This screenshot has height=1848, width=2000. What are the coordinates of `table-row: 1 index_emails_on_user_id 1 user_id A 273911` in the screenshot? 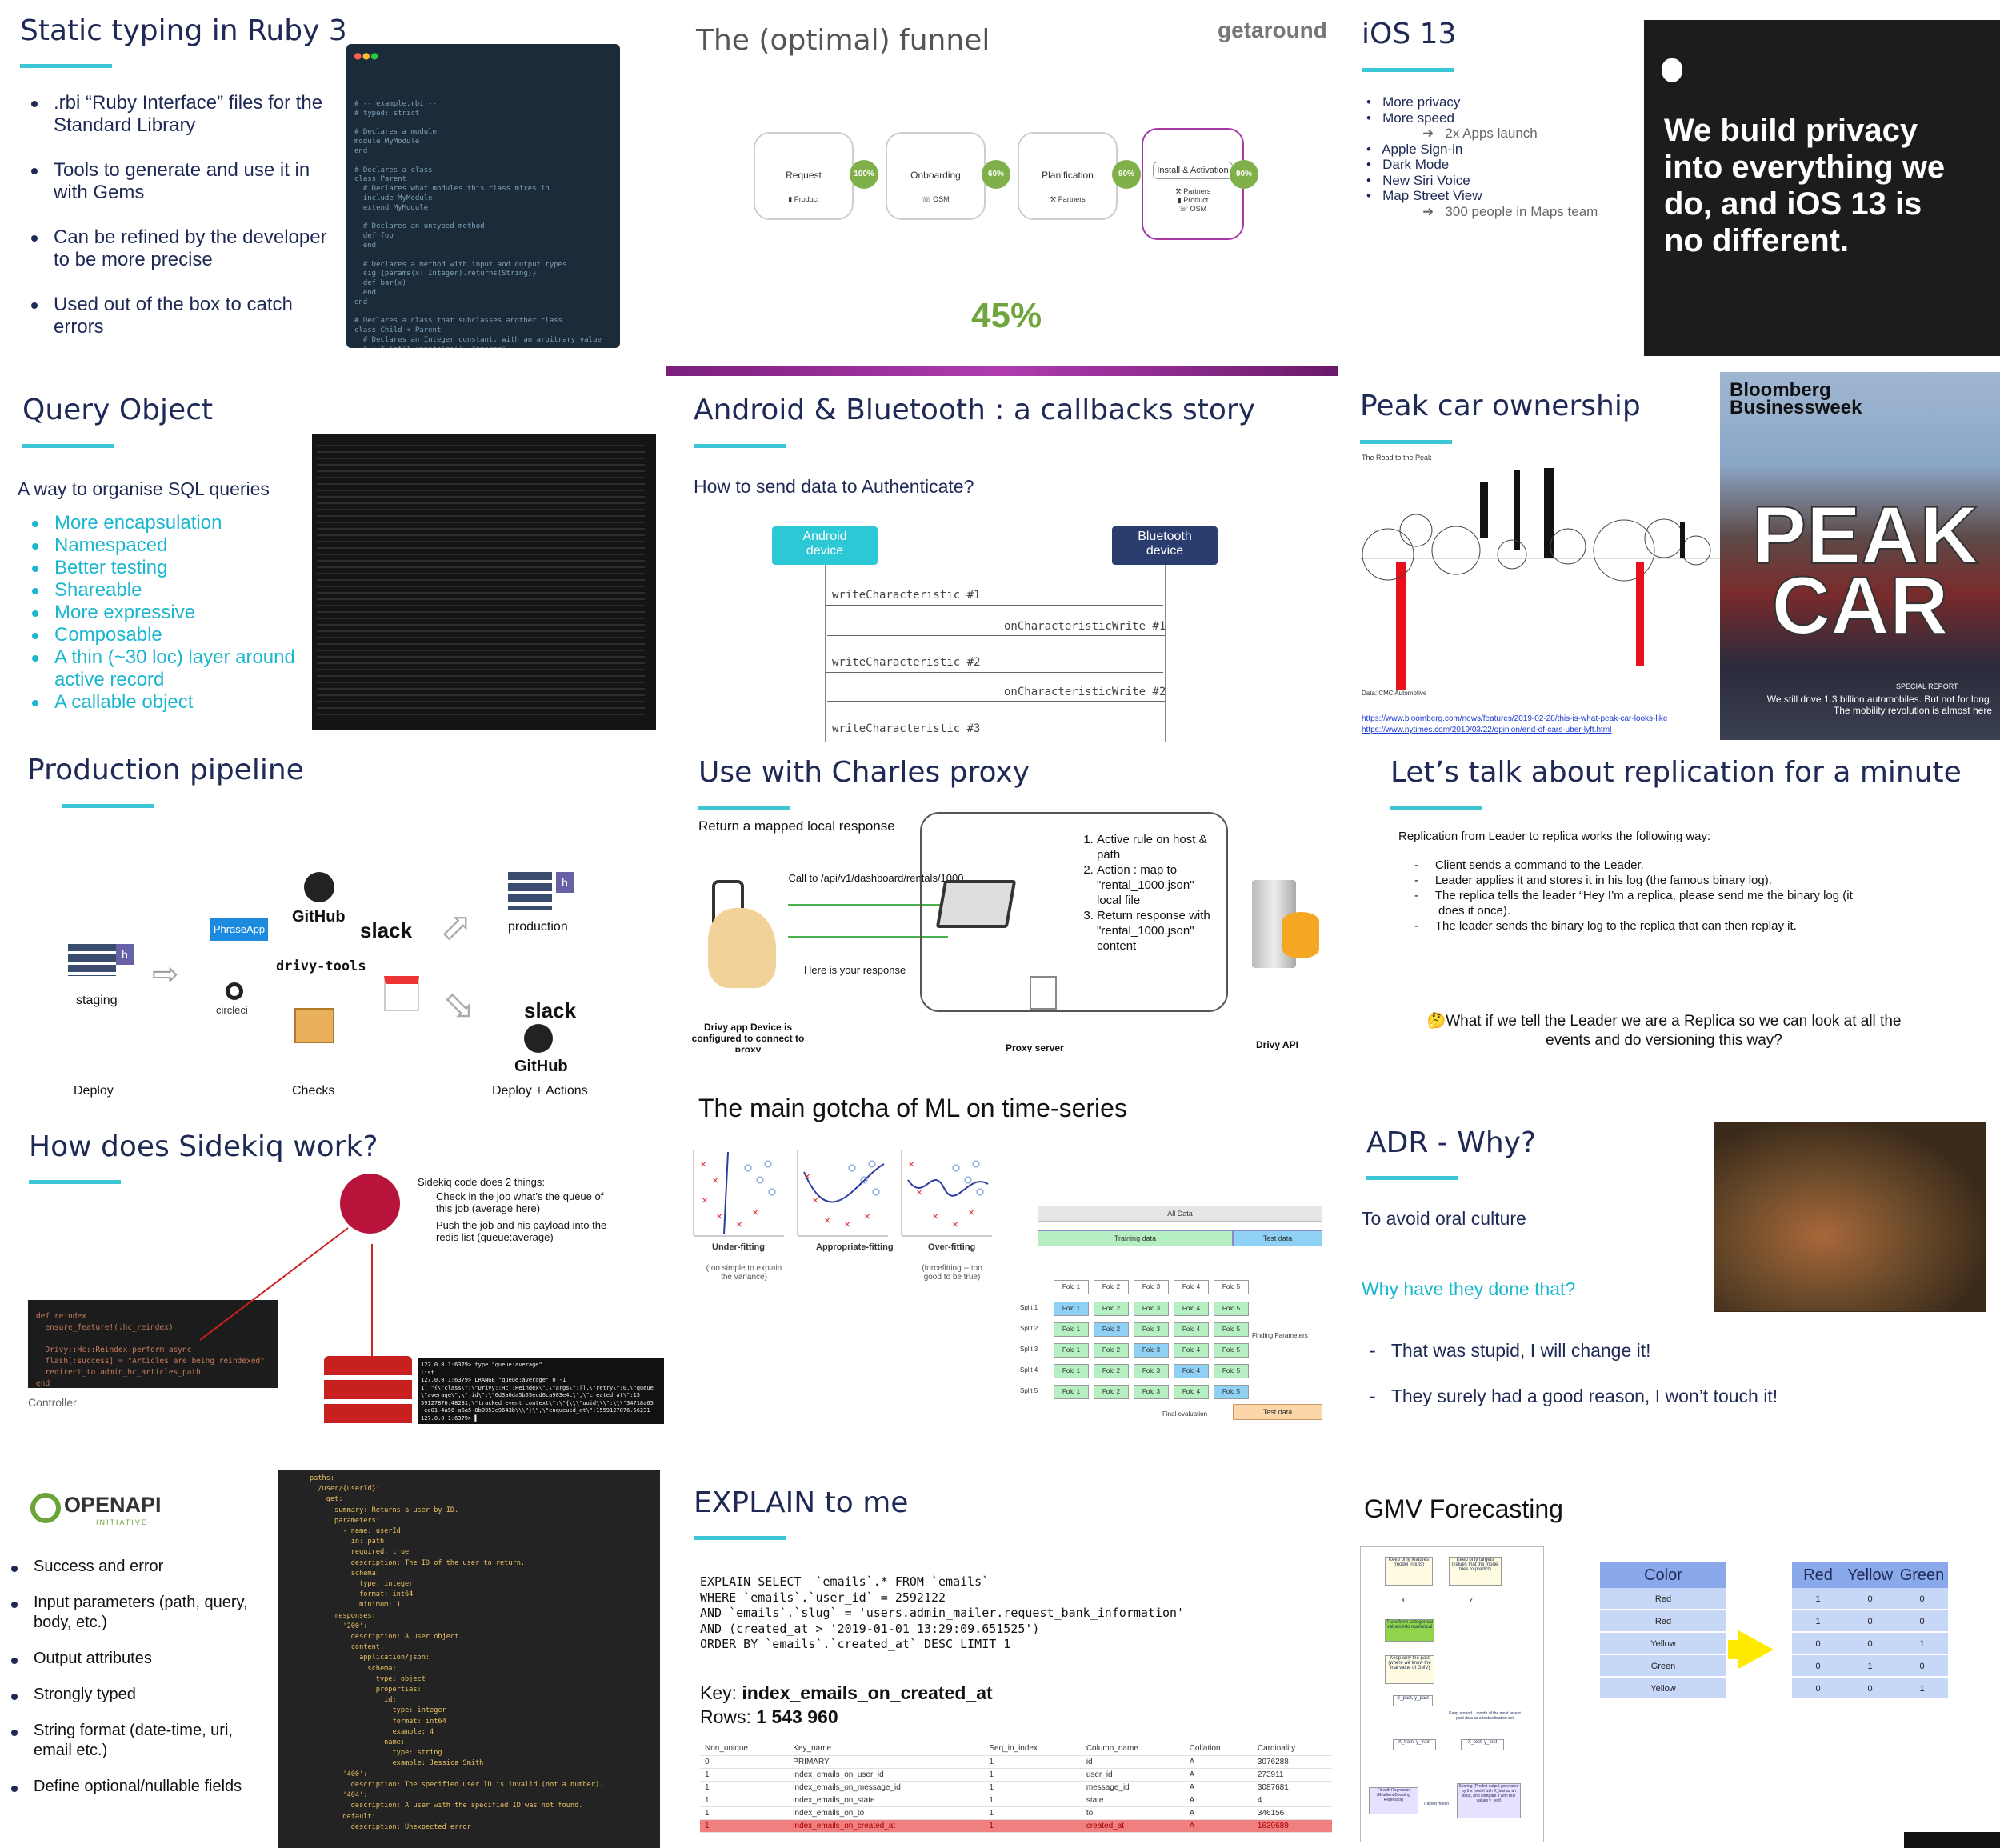 It's located at (1016, 1775).